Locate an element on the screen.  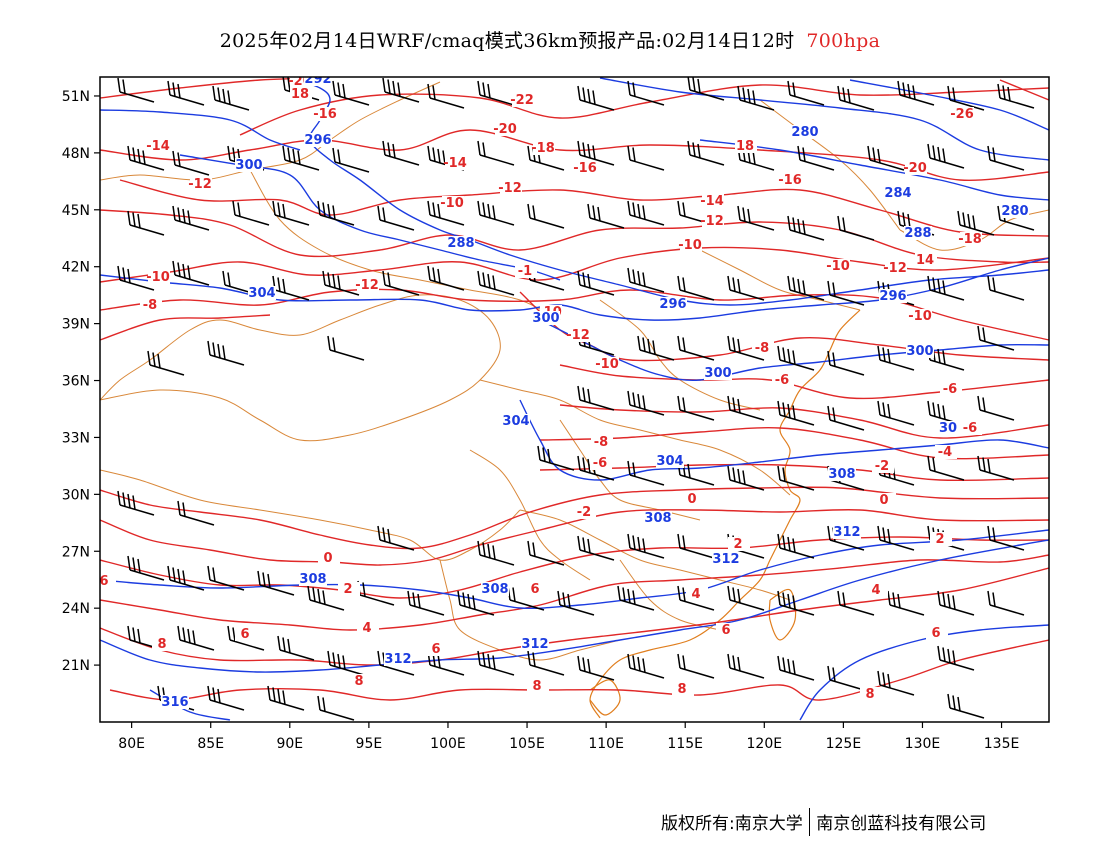
temperature-label: -8 is located at coordinates (601, 442).